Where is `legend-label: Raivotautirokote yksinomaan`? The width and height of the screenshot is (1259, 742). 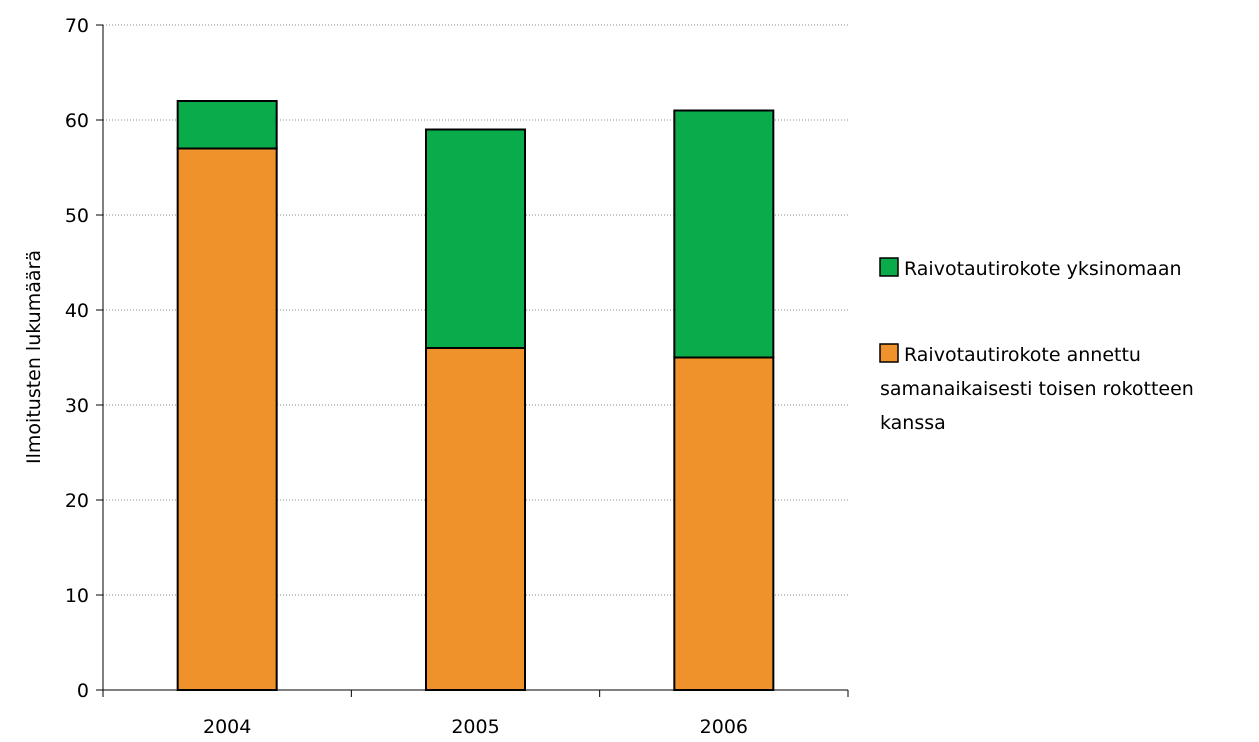
legend-label: Raivotautirokote yksinomaan is located at coordinates (1043, 269).